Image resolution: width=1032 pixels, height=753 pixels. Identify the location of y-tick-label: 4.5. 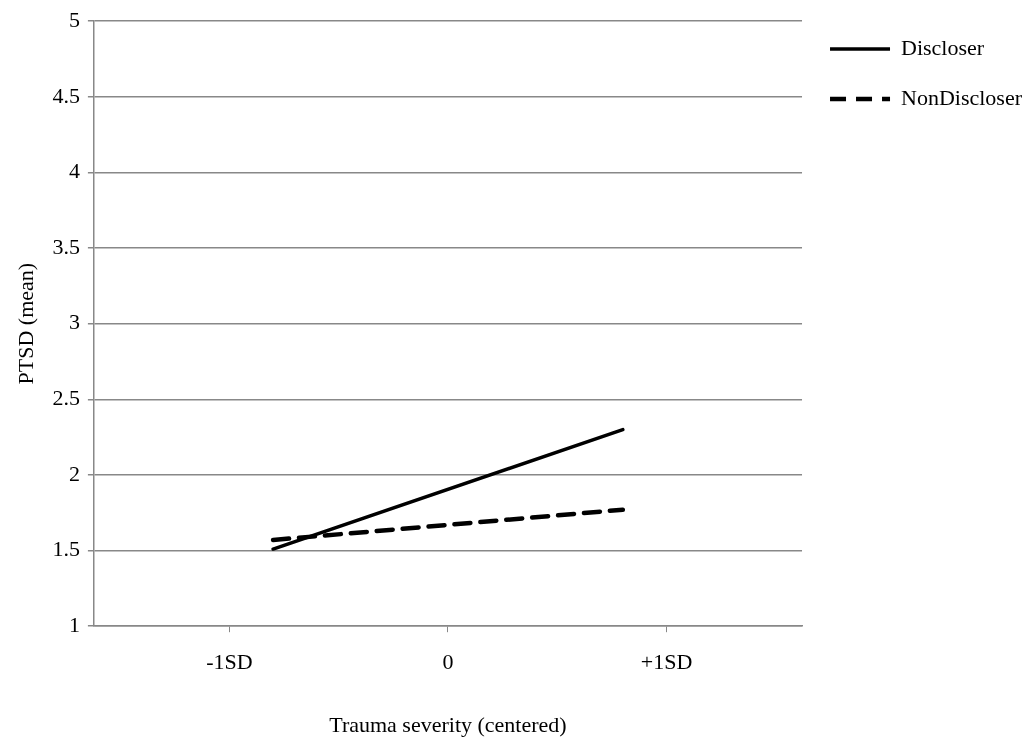
(66, 95).